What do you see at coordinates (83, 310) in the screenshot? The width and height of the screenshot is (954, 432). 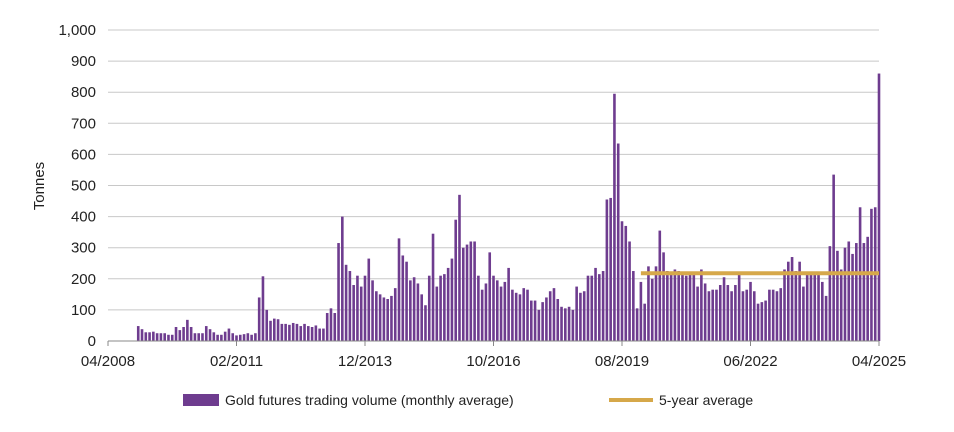 I see `y-tick-label: 100` at bounding box center [83, 310].